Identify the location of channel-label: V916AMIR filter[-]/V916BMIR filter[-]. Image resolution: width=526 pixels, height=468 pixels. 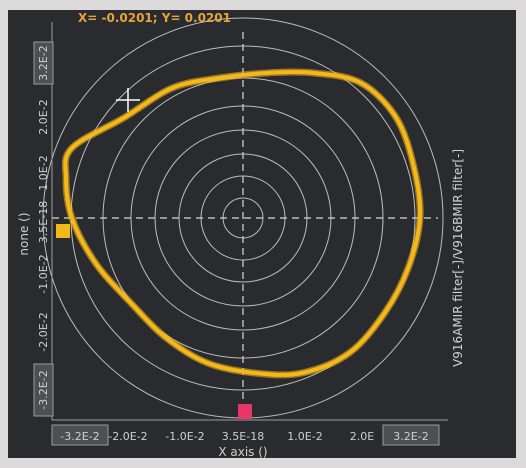
(458, 258).